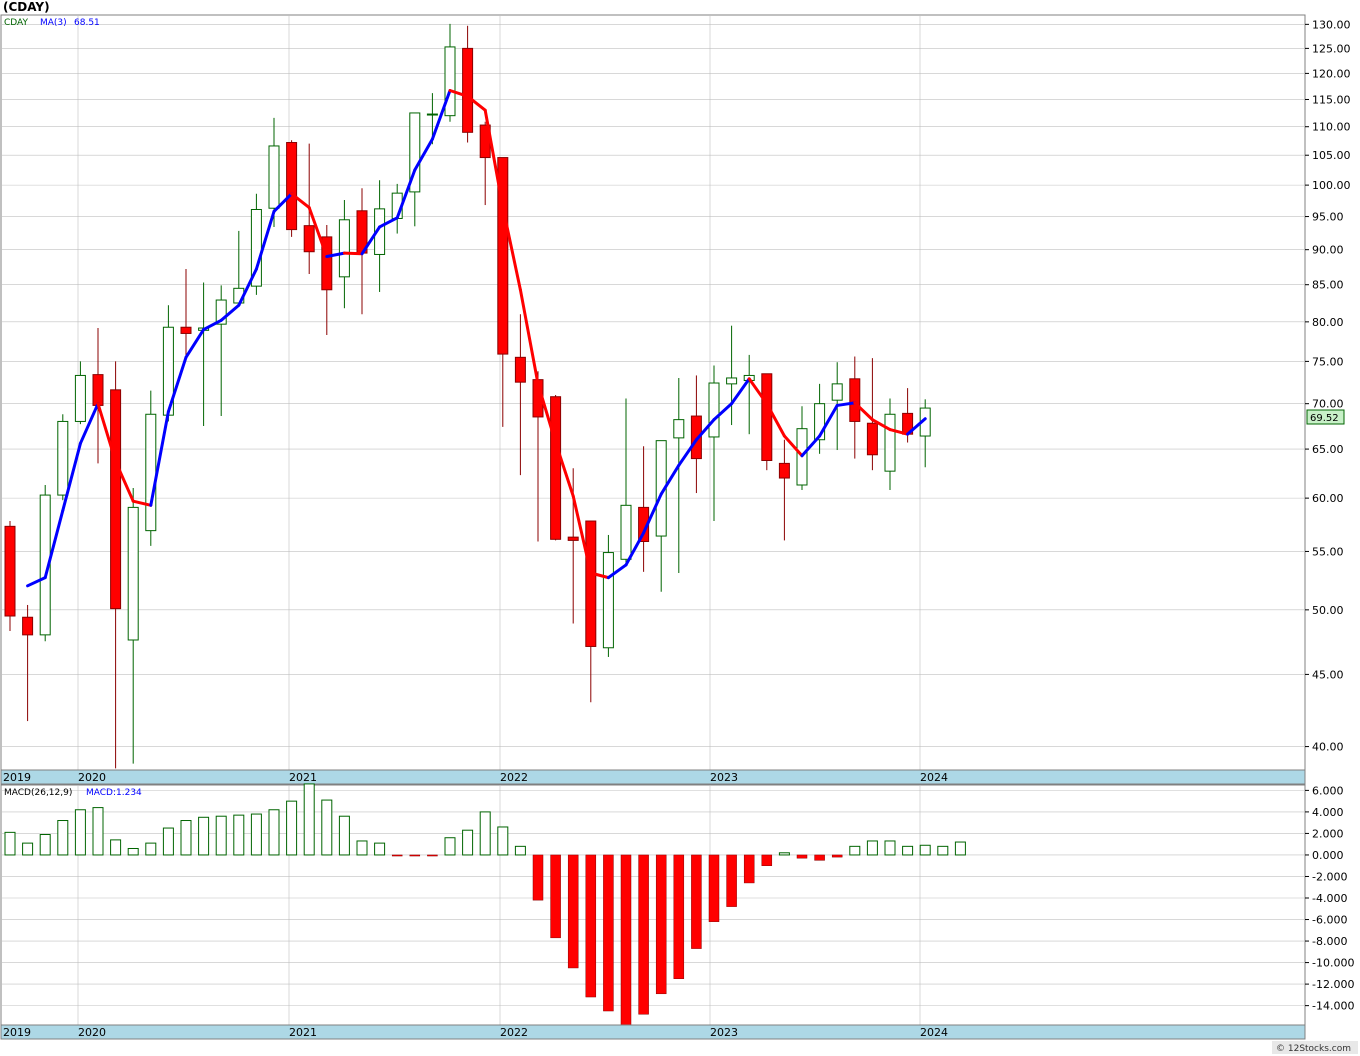 The image size is (1360, 1056). Describe the element at coordinates (1328, 285) in the screenshot. I see `price-tick-label: 85.00` at that location.